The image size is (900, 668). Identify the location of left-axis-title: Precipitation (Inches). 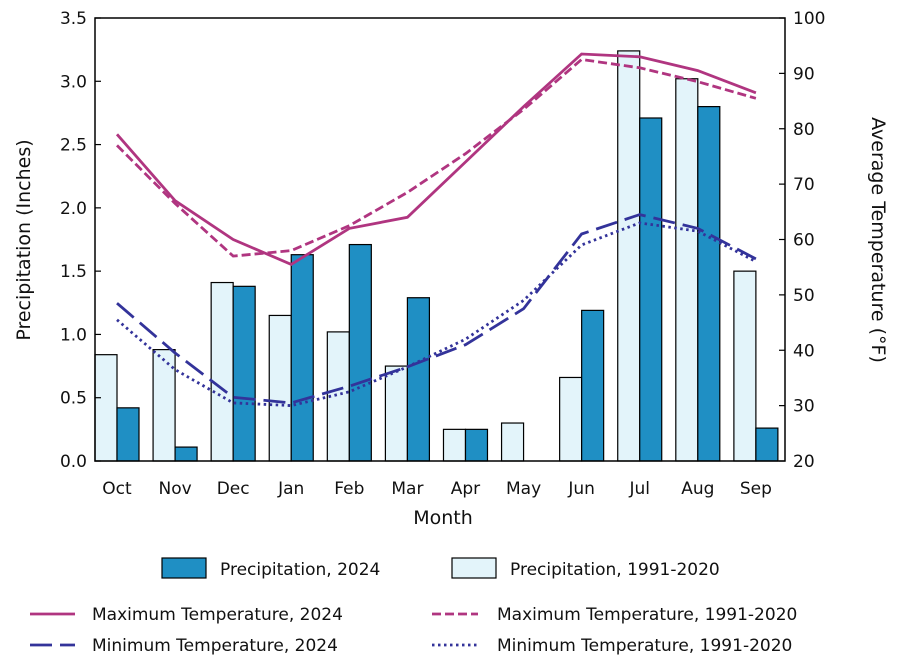
(24, 239).